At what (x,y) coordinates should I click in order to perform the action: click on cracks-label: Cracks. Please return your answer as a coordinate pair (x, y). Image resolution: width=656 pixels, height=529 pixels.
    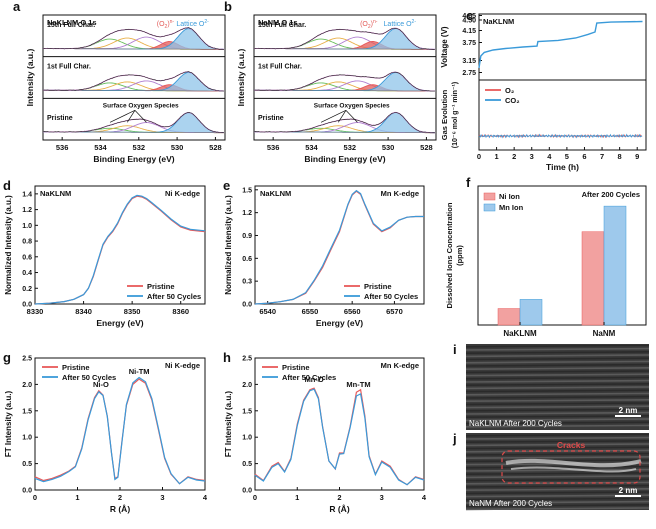
    Looking at the image, I should click on (571, 445).